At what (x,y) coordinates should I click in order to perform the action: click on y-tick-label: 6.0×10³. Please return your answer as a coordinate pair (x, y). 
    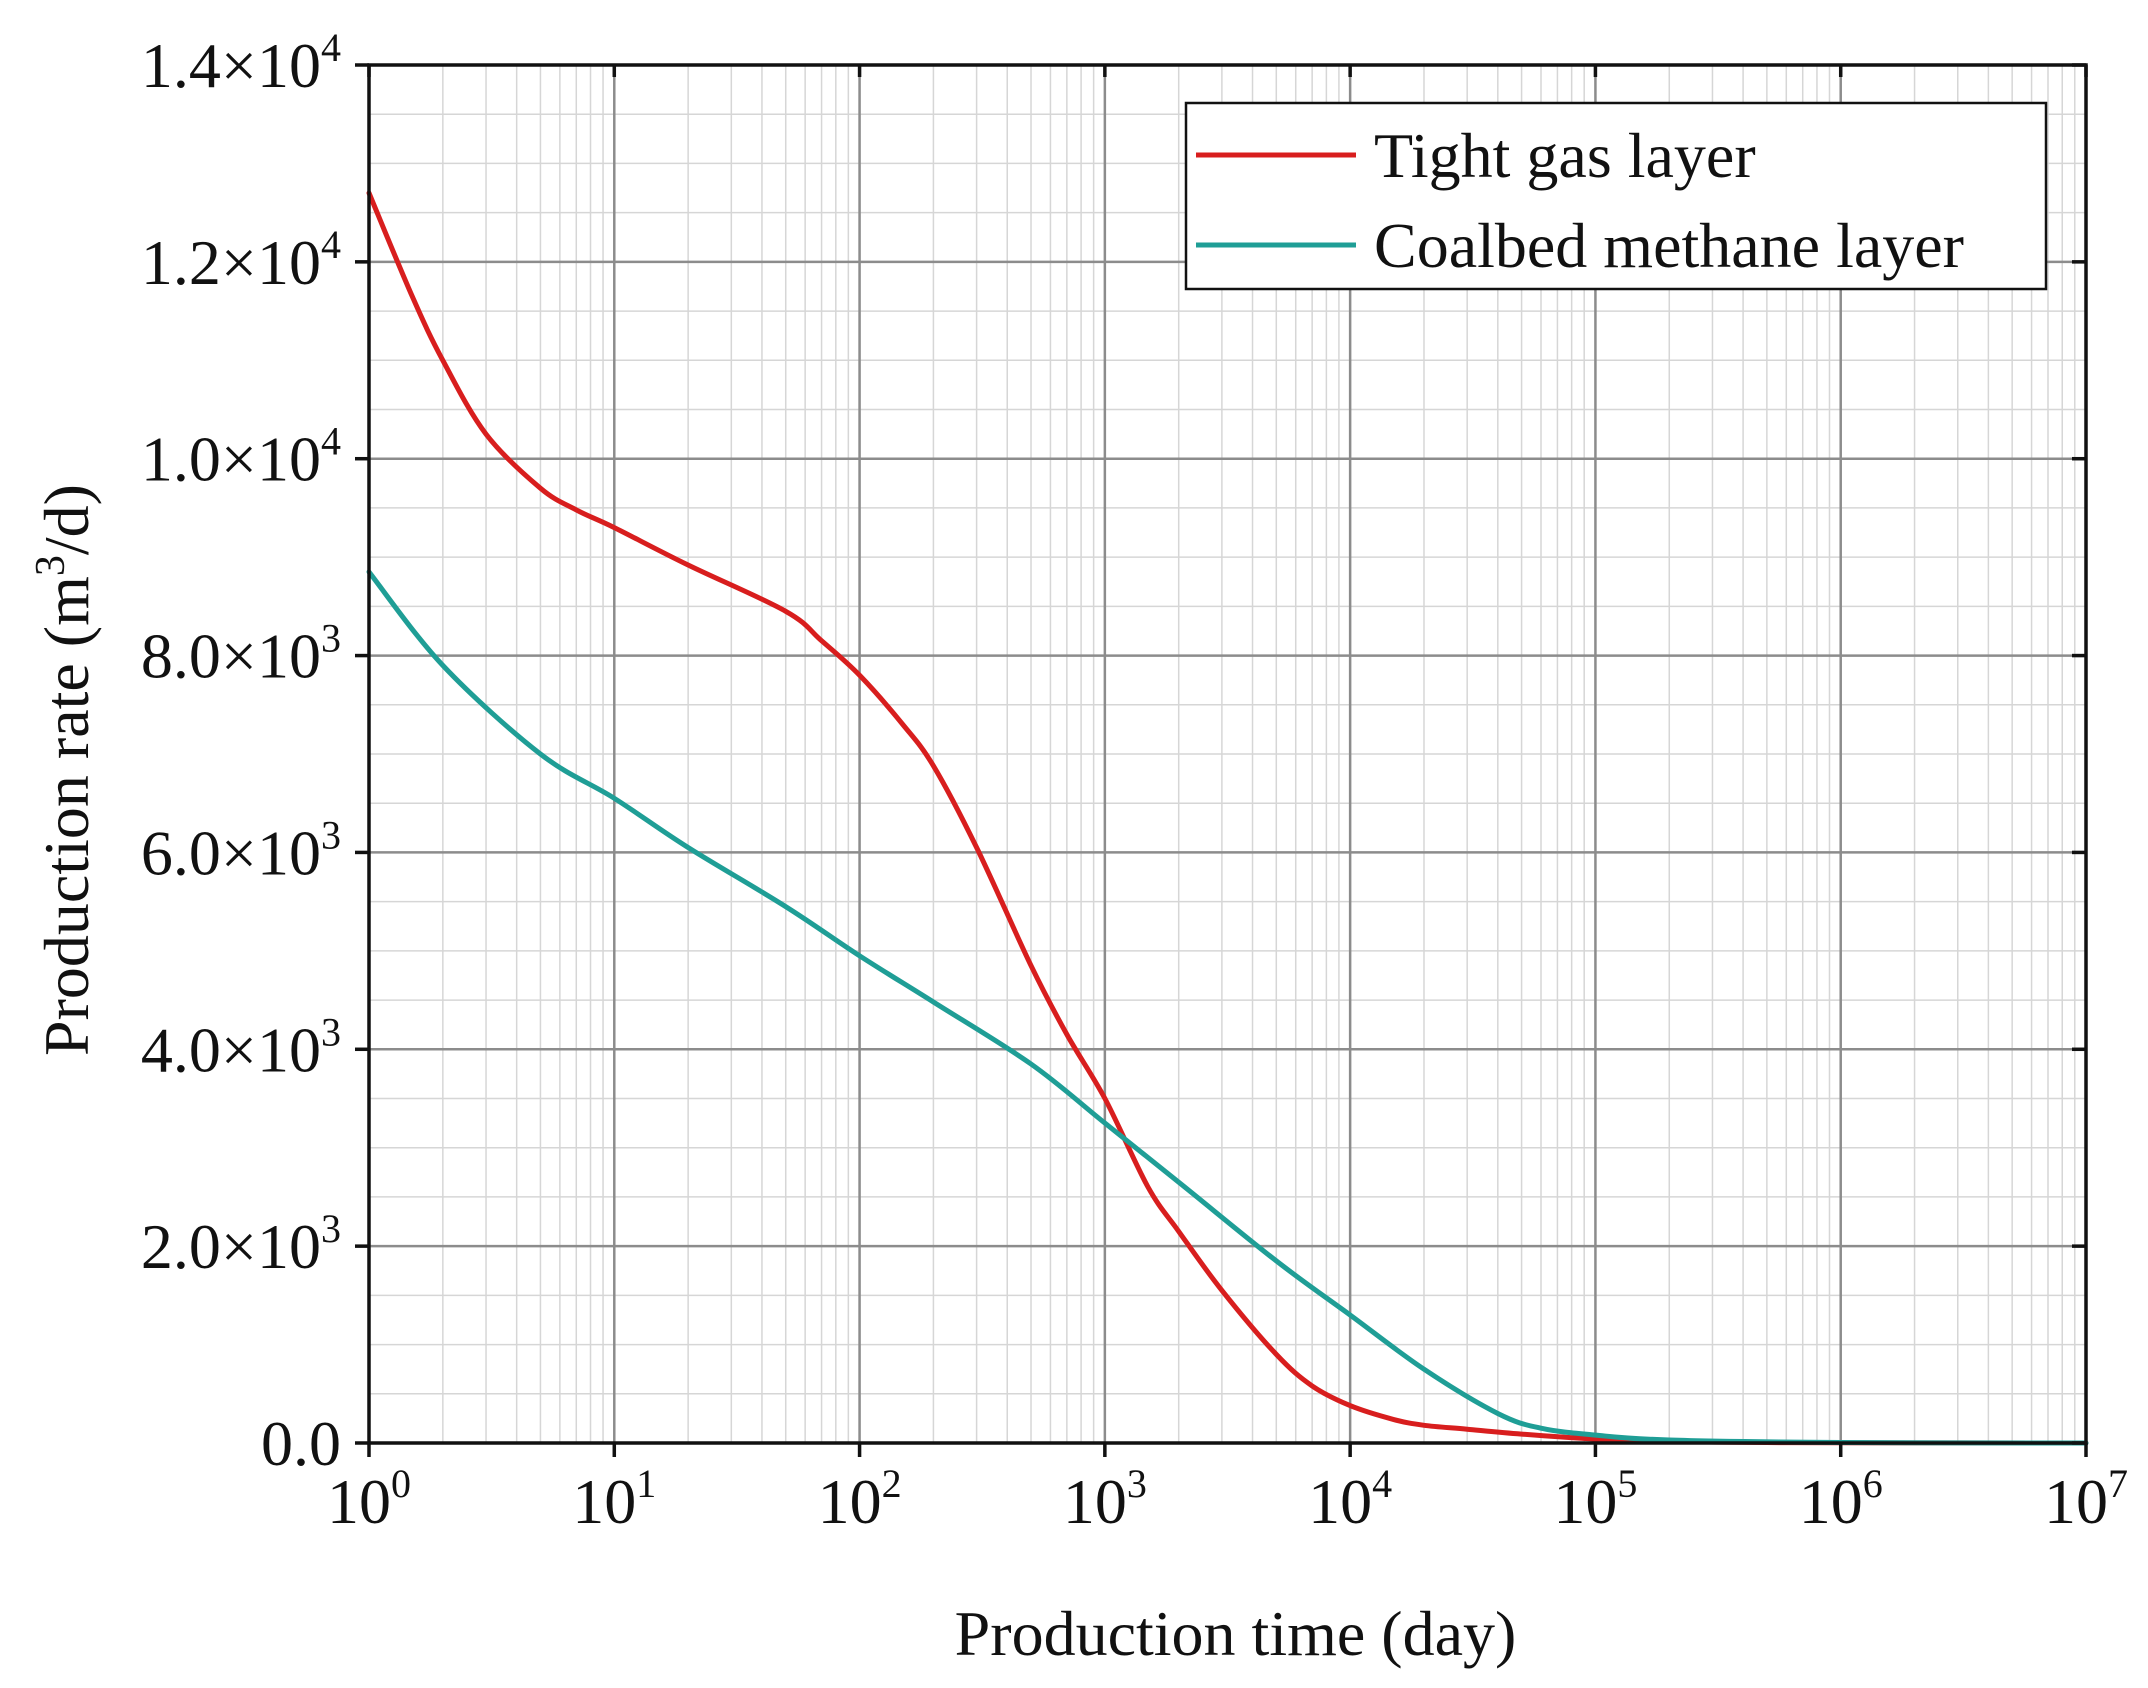
    Looking at the image, I should click on (241, 850).